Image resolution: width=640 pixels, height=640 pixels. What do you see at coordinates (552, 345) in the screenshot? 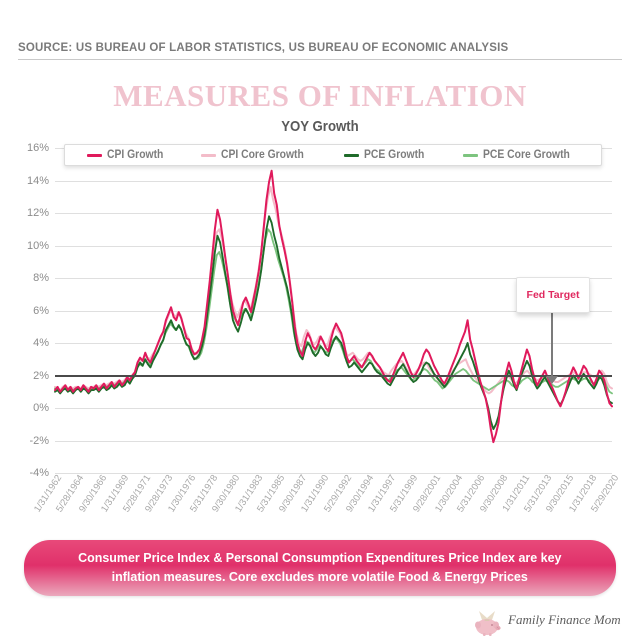
I see `fed-target-arrow-line` at bounding box center [552, 345].